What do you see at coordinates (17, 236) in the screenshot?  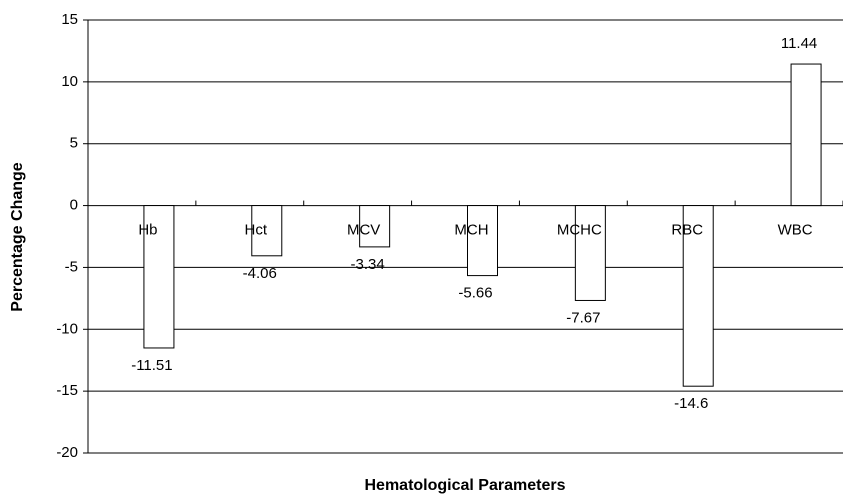 I see `y-axis-title: Percentage Change` at bounding box center [17, 236].